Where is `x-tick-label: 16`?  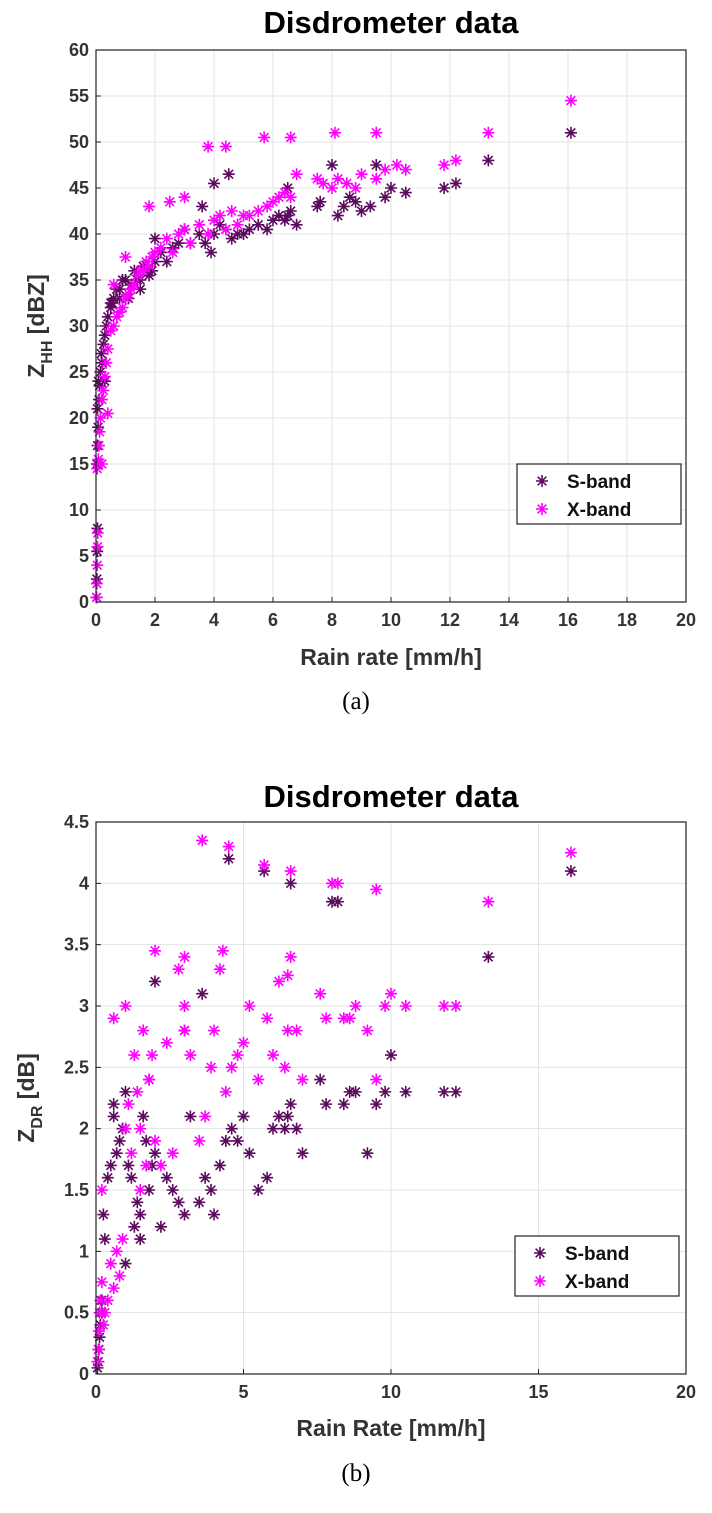 x-tick-label: 16 is located at coordinates (568, 620).